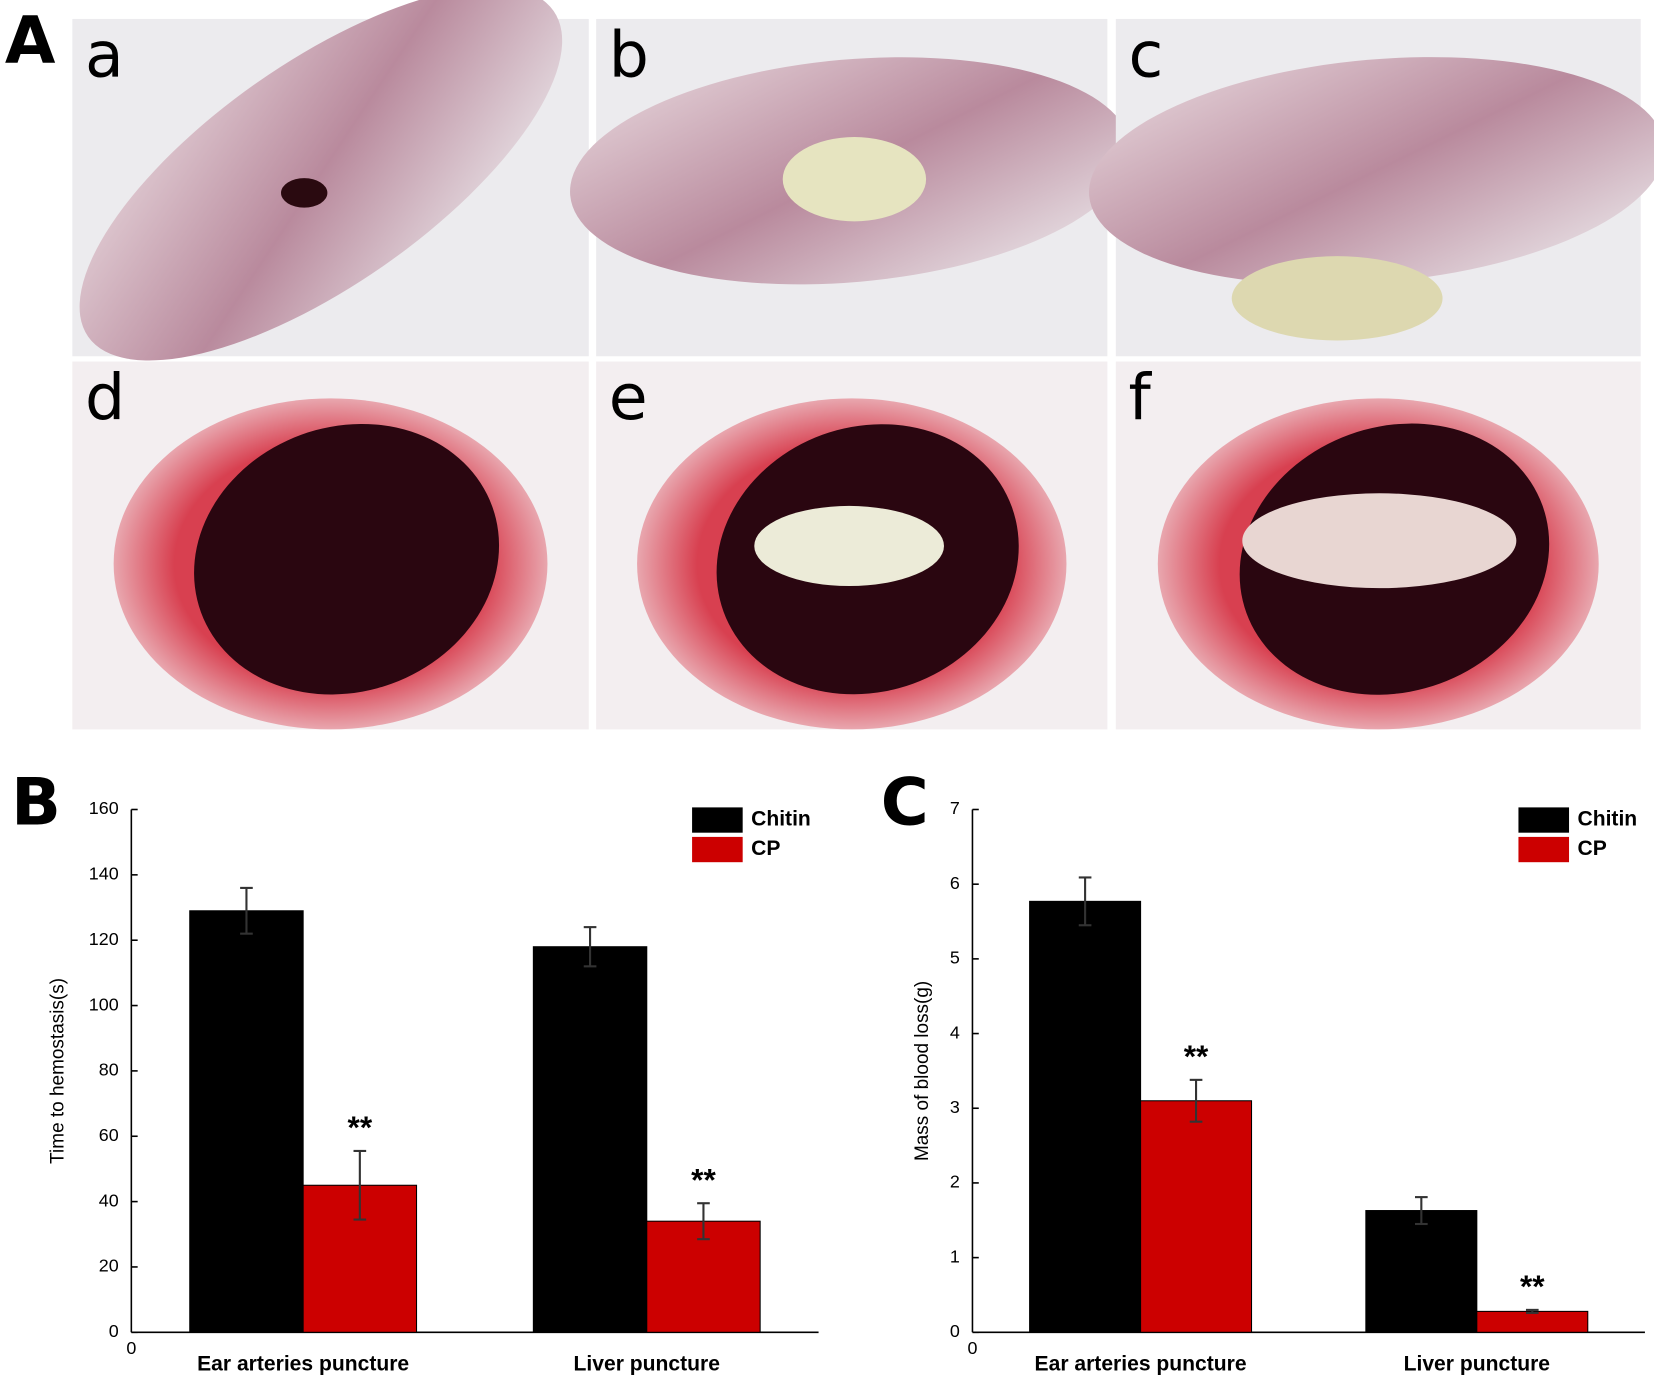  Describe the element at coordinates (30, 40) in the screenshot. I see `panel-label: A` at that location.